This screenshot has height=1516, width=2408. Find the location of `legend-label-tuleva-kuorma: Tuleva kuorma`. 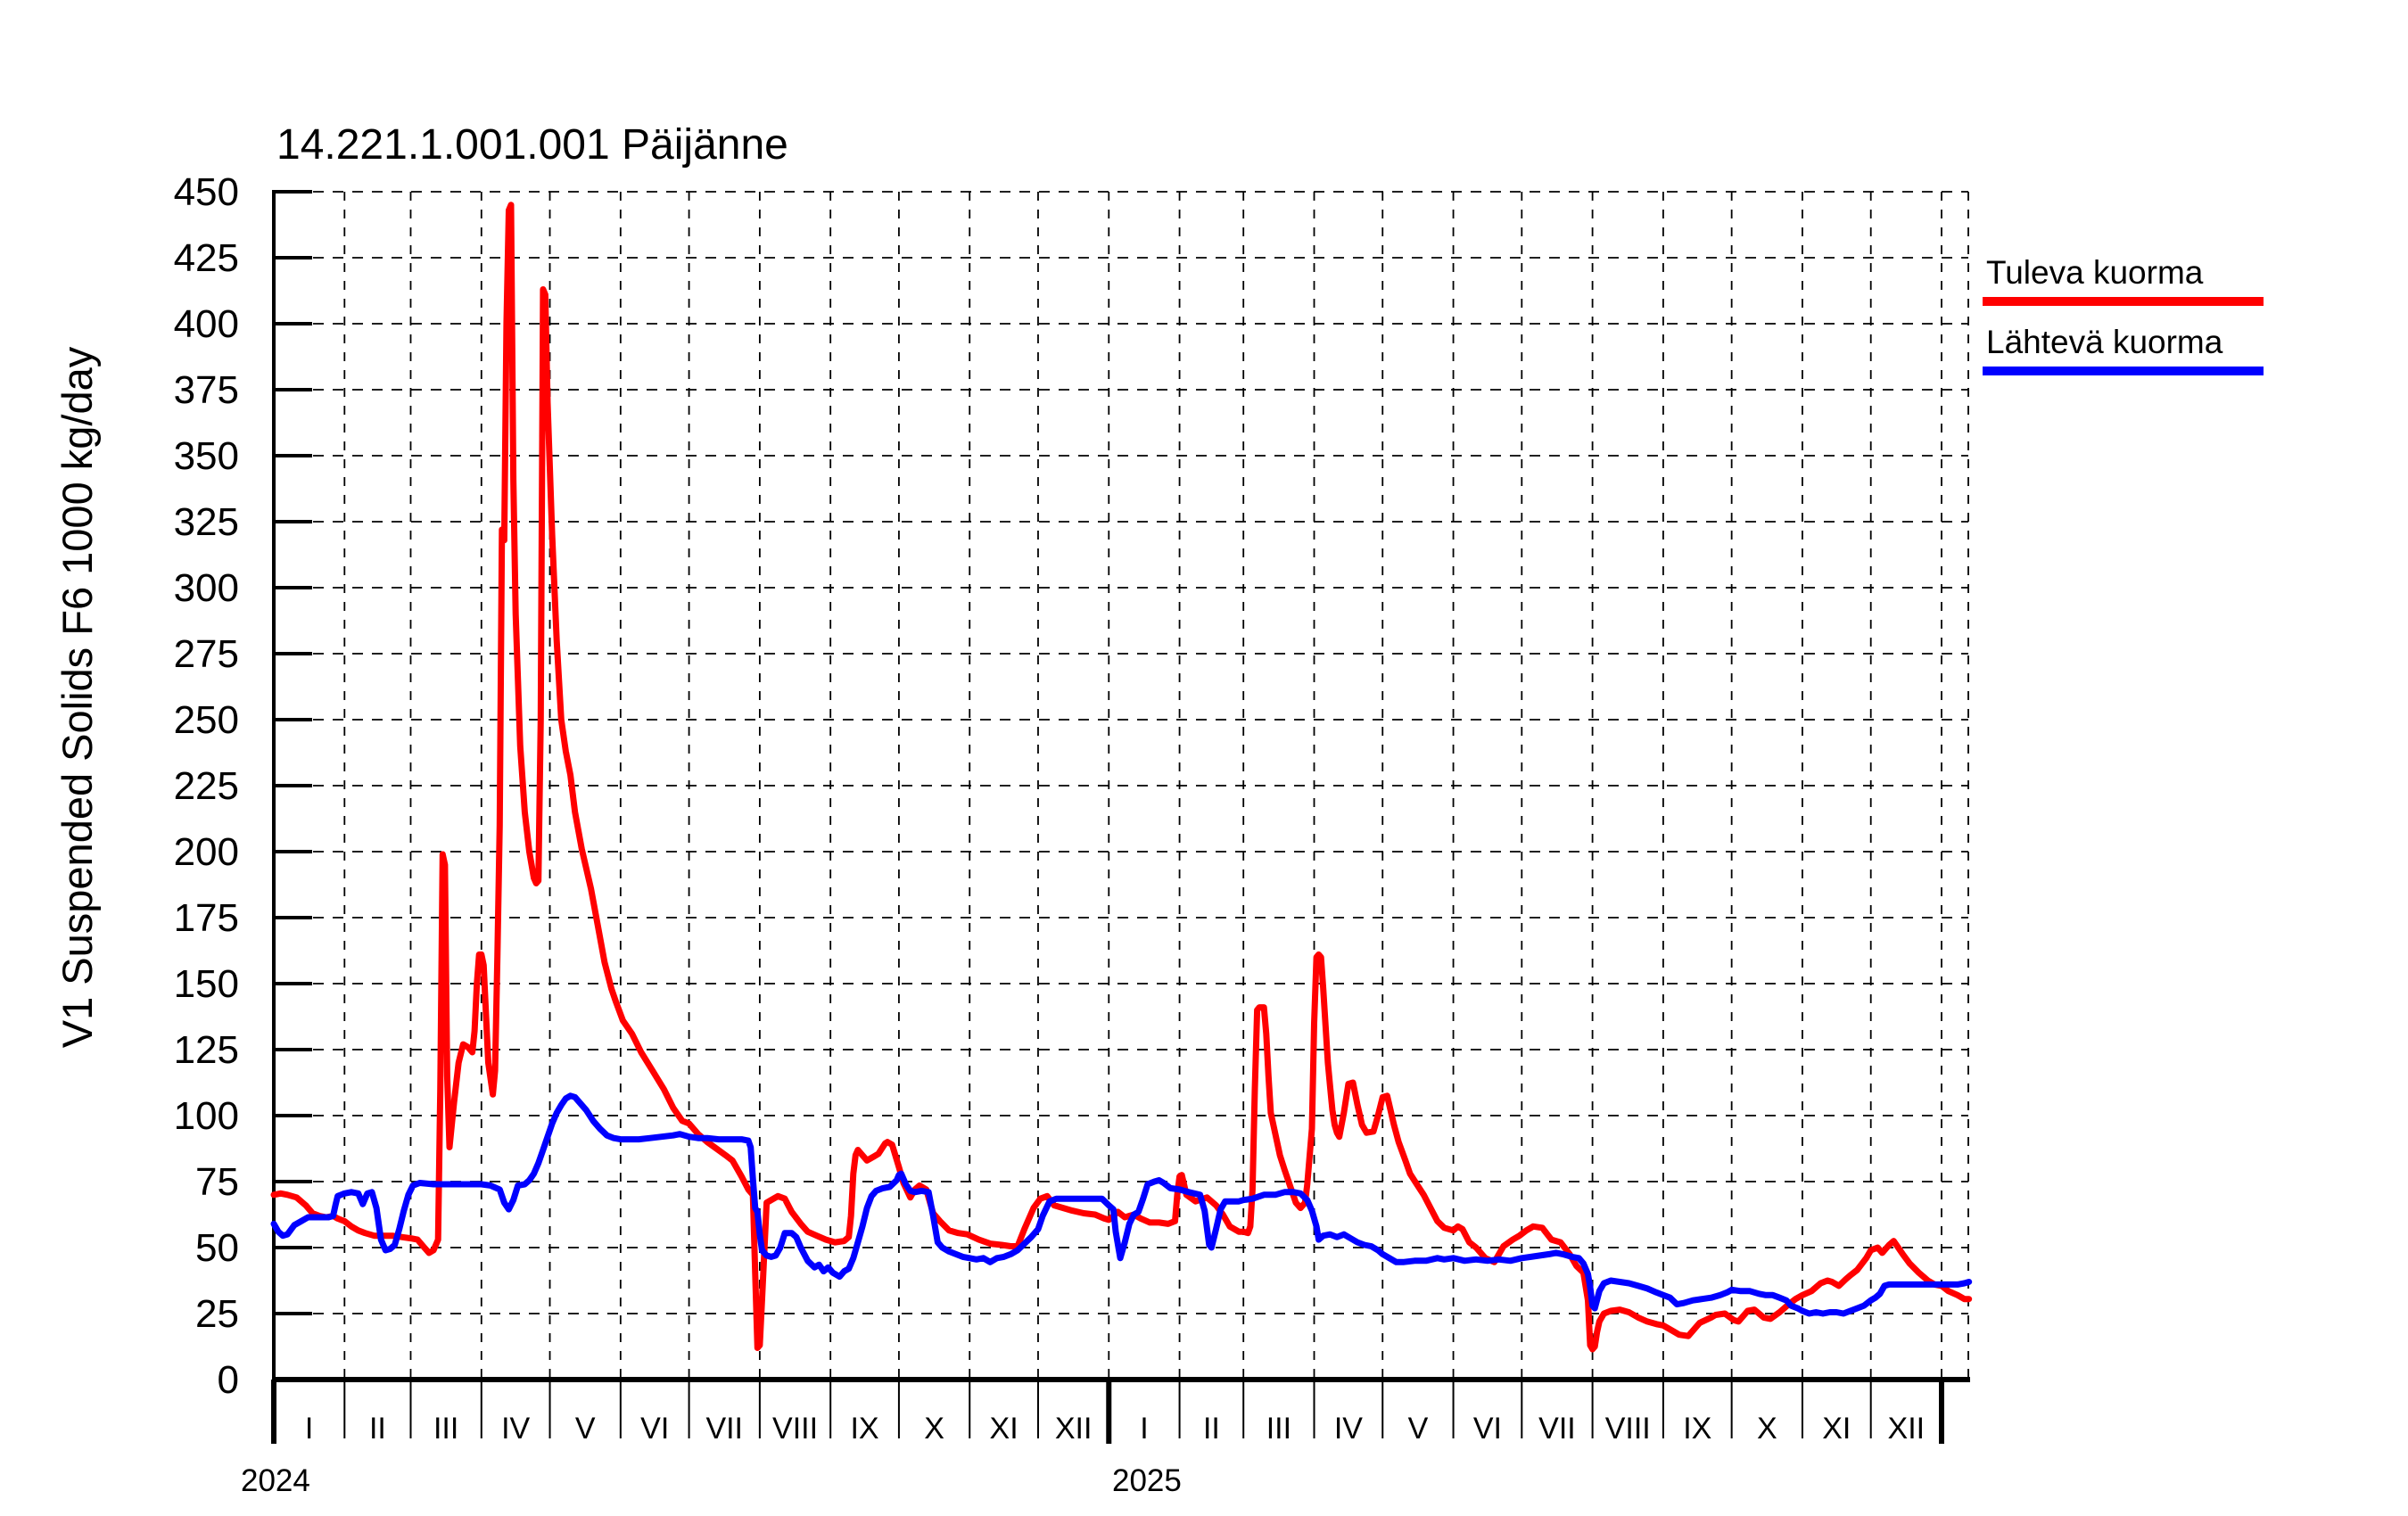

legend-label-tuleva-kuorma: Tuleva kuorma is located at coordinates (2095, 272).